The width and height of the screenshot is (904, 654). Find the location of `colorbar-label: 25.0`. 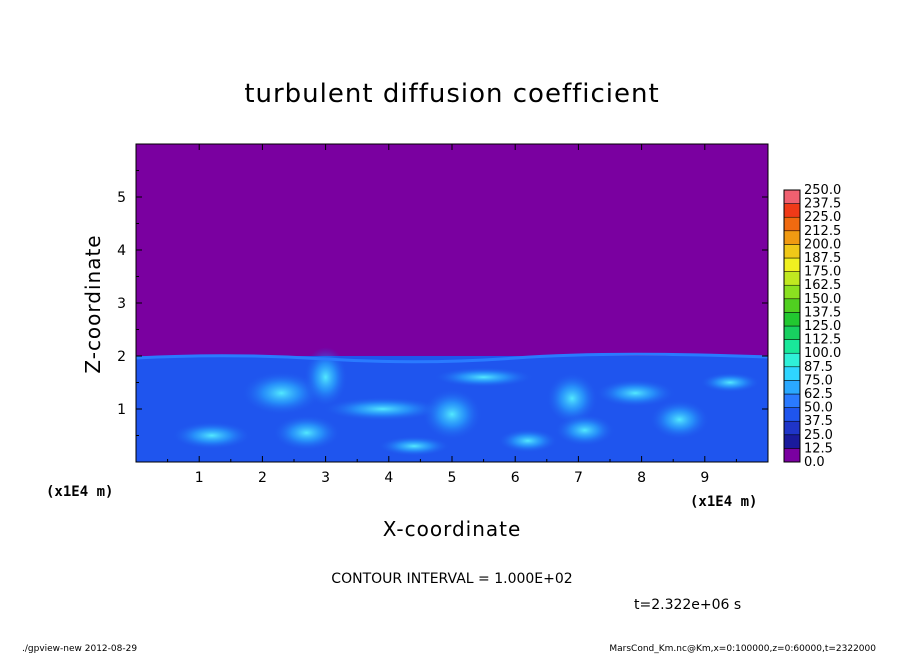

colorbar-label: 25.0 is located at coordinates (818, 435).